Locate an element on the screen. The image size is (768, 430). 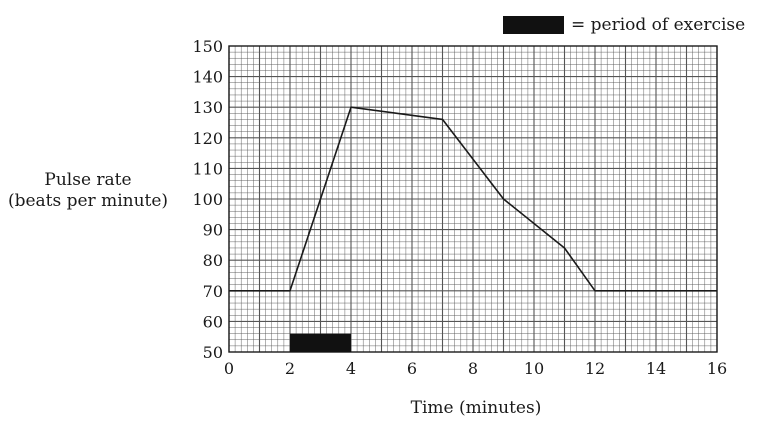
y-tick-label: 50 is located at coordinates (213, 352).